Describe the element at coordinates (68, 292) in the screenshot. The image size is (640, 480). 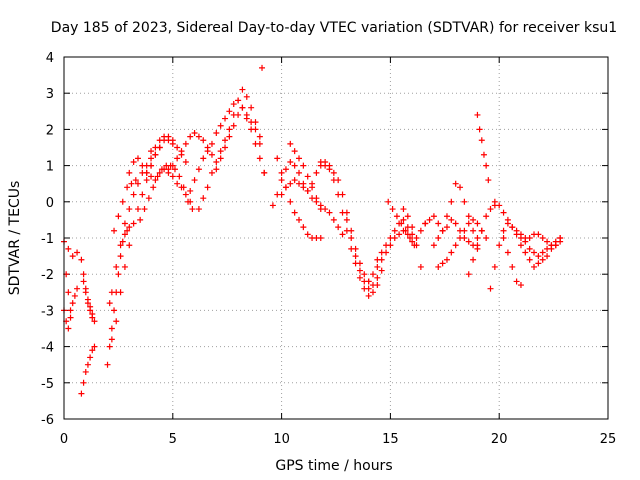
I see `series-arc03` at that location.